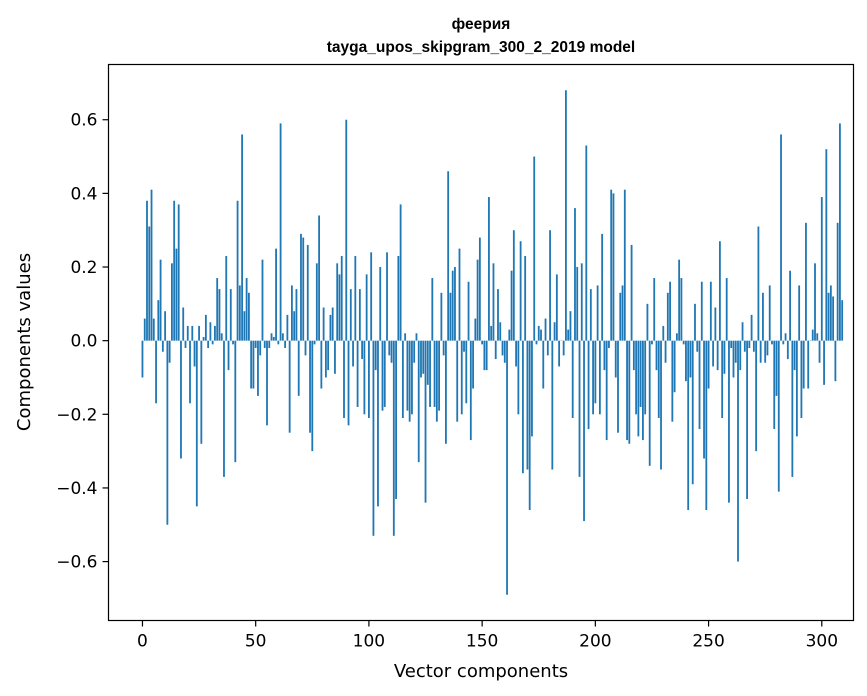 Image resolution: width=867 pixels, height=696 pixels. Describe the element at coordinates (822, 642) in the screenshot. I see `x-tick-label: 300` at that location.